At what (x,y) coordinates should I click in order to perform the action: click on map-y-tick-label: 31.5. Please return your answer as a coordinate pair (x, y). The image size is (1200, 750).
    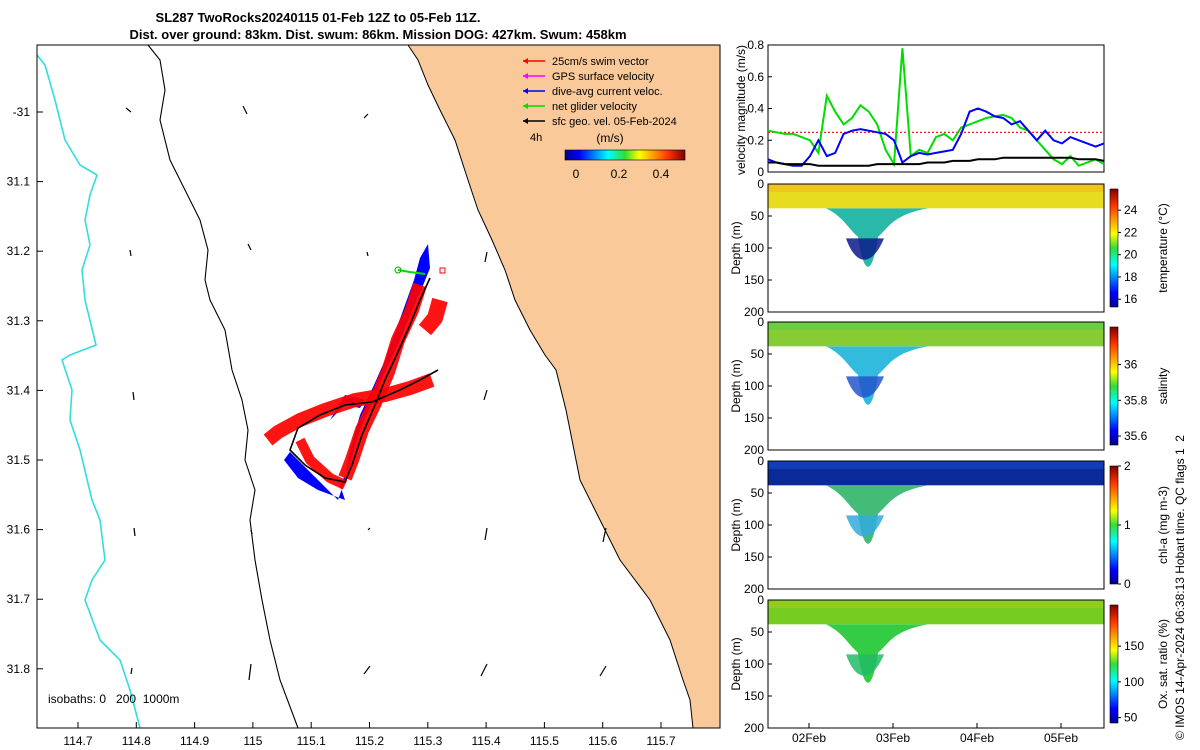
    Looking at the image, I should click on (19, 460).